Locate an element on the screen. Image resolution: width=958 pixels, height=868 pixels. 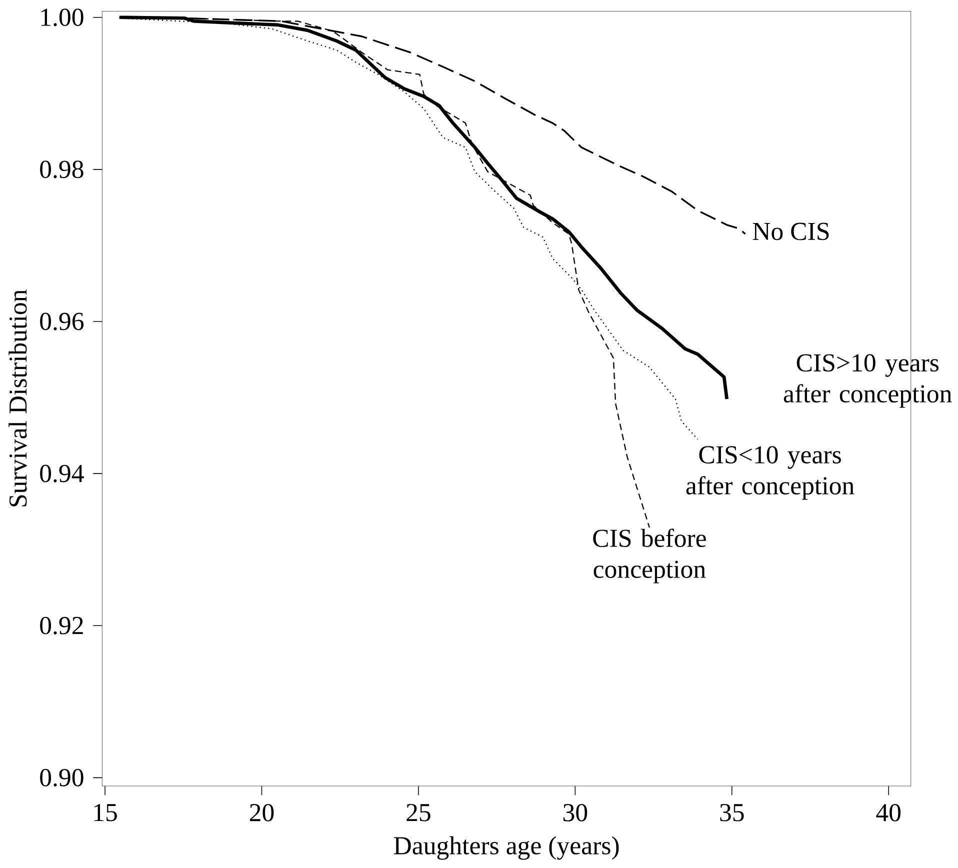
y-axis-title: Survival Distribution is located at coordinates (17, 397).